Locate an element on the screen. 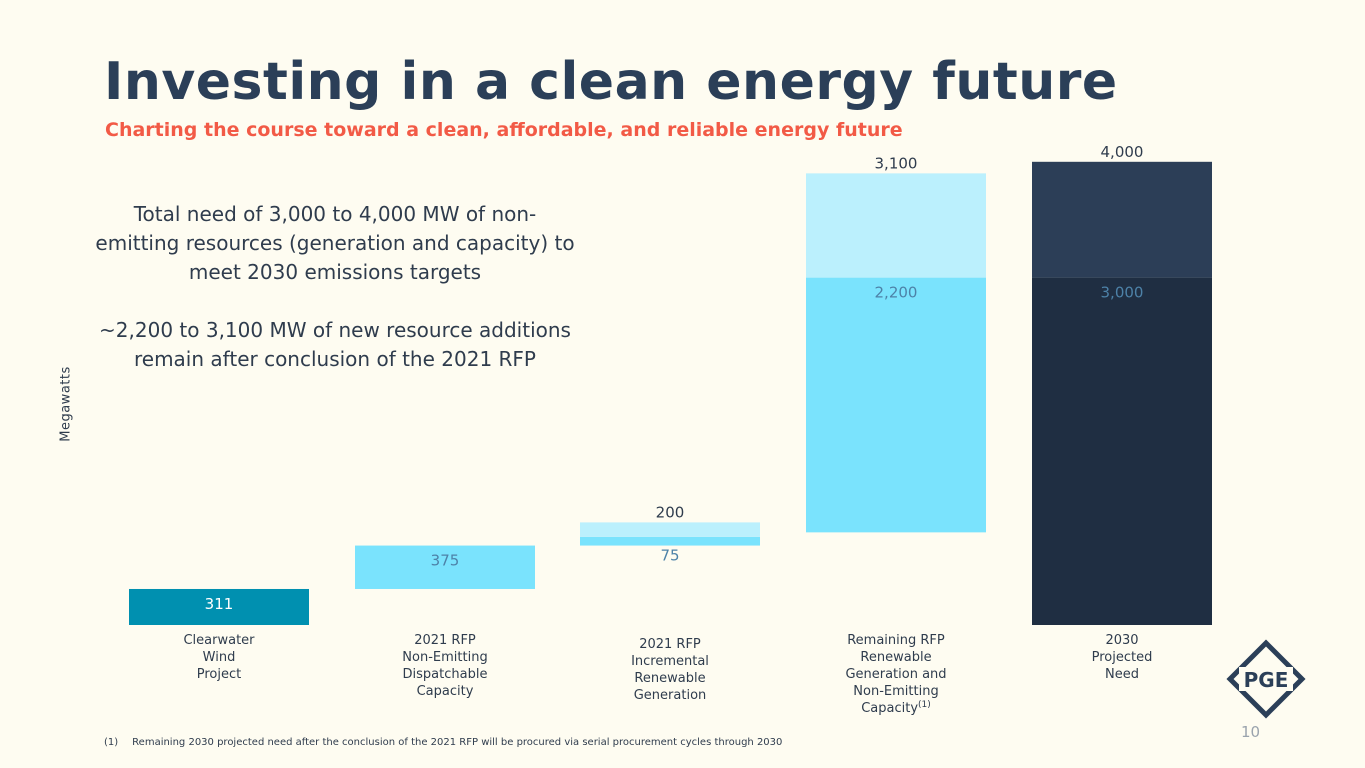  page-title: Investing in a clean energy future is located at coordinates (611, 82).